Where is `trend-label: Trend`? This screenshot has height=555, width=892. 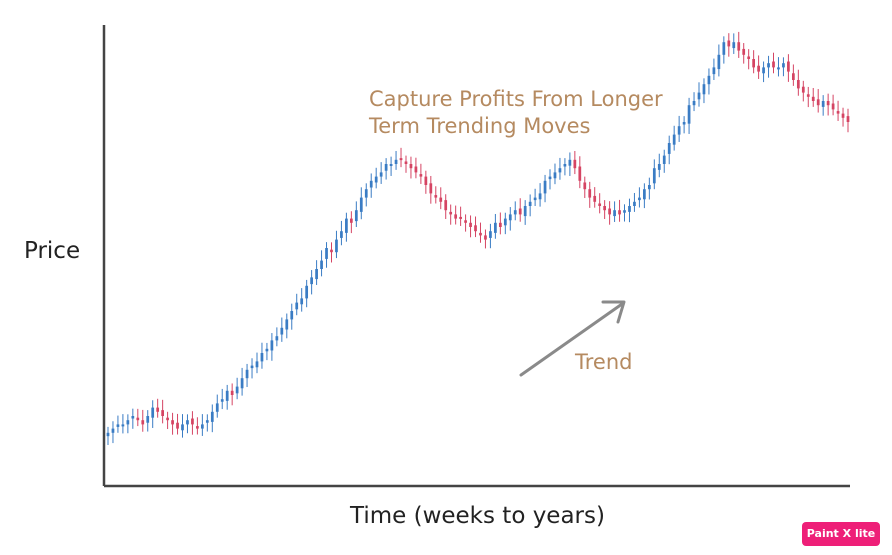
trend-label: Trend is located at coordinates (604, 362).